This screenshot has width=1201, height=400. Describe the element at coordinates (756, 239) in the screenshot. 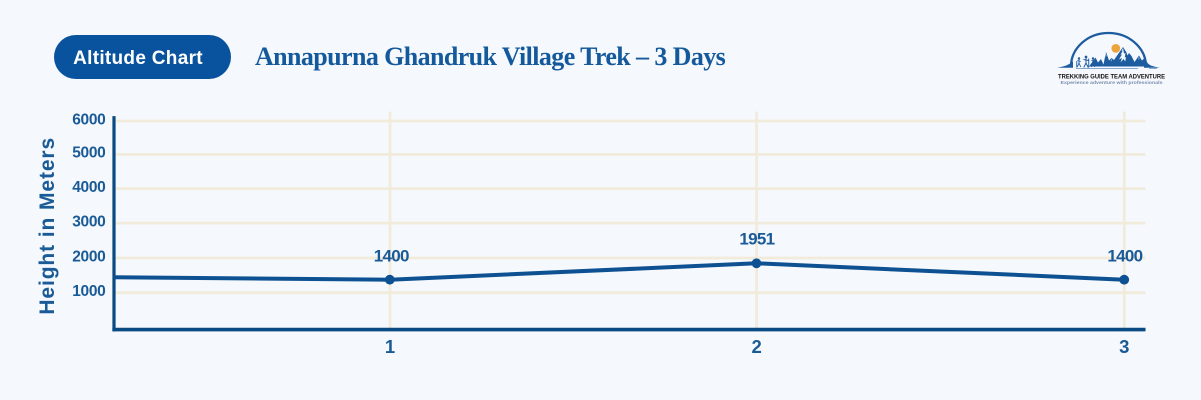

I see `svg-text: 1951` at that location.